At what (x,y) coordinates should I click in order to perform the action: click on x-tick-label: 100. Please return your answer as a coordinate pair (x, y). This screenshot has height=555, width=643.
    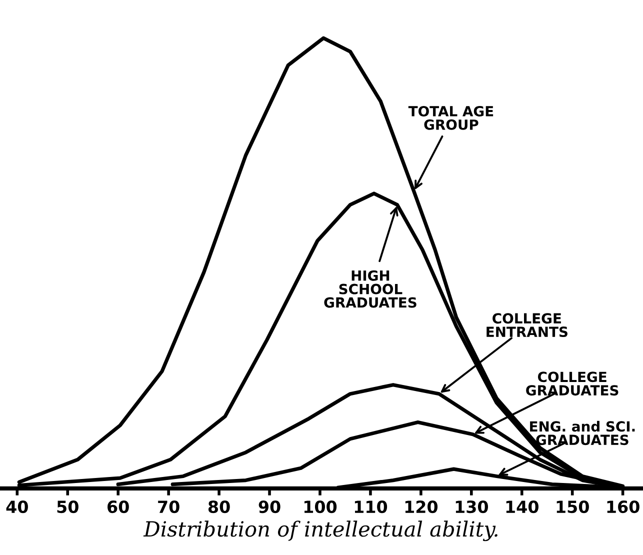
    Looking at the image, I should click on (320, 507).